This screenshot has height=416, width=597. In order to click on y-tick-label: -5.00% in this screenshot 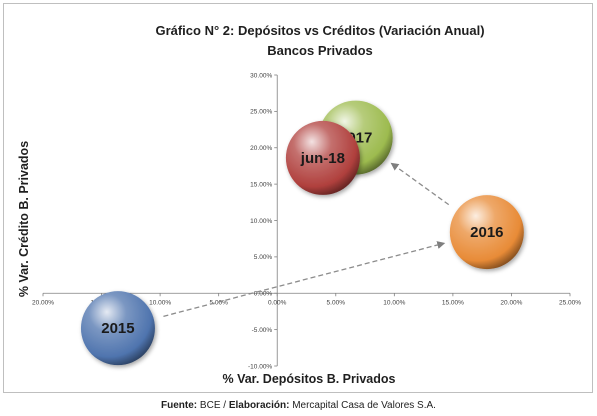, I will do `click(262, 330)`.